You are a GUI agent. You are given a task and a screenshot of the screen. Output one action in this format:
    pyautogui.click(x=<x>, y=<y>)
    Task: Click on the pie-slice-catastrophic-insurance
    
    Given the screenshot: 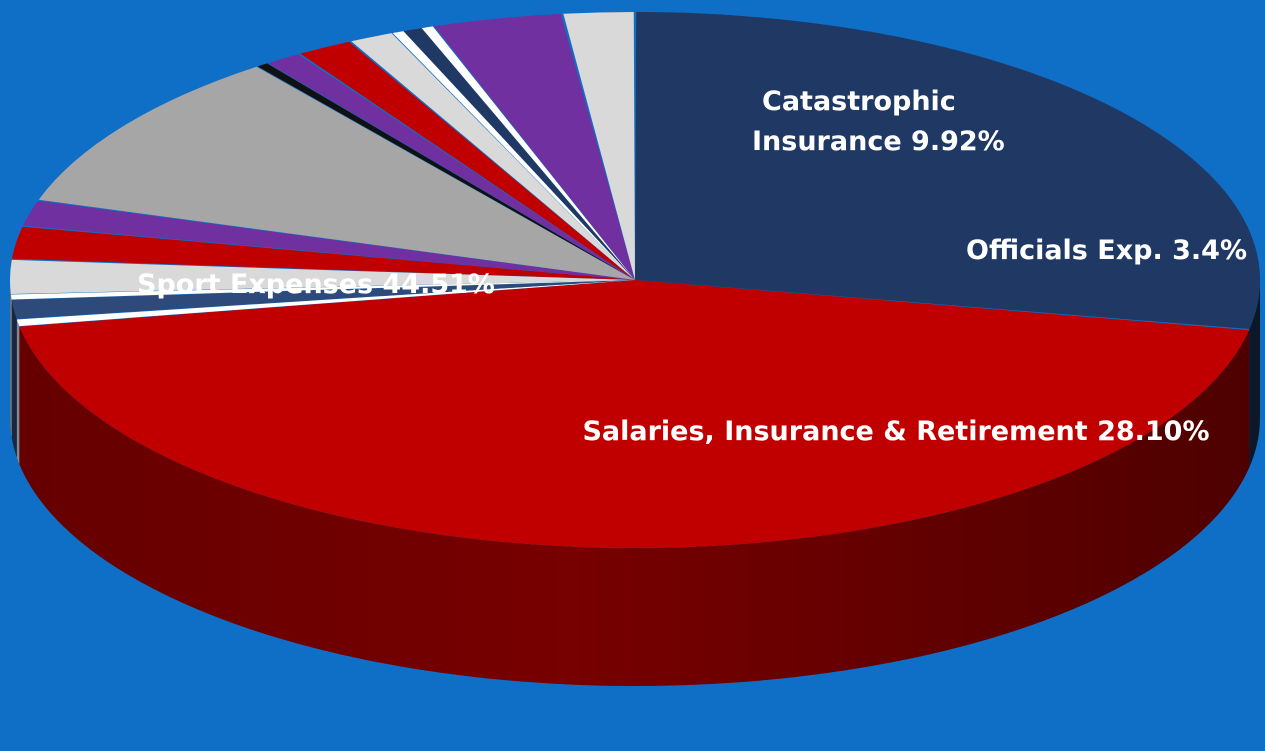 What is the action you would take?
    pyautogui.click(x=336, y=173)
    